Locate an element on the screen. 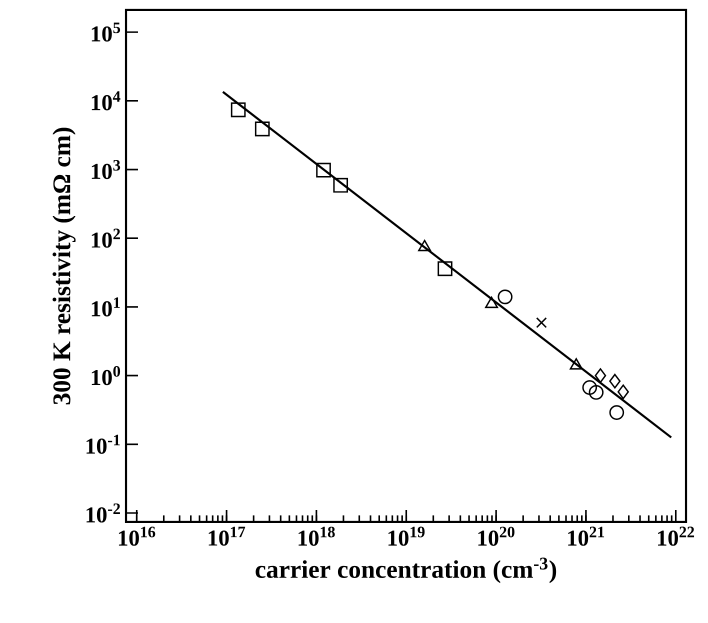 The height and width of the screenshot is (623, 708). x-tick-label: 10$^{21}$ is located at coordinates (586, 536).